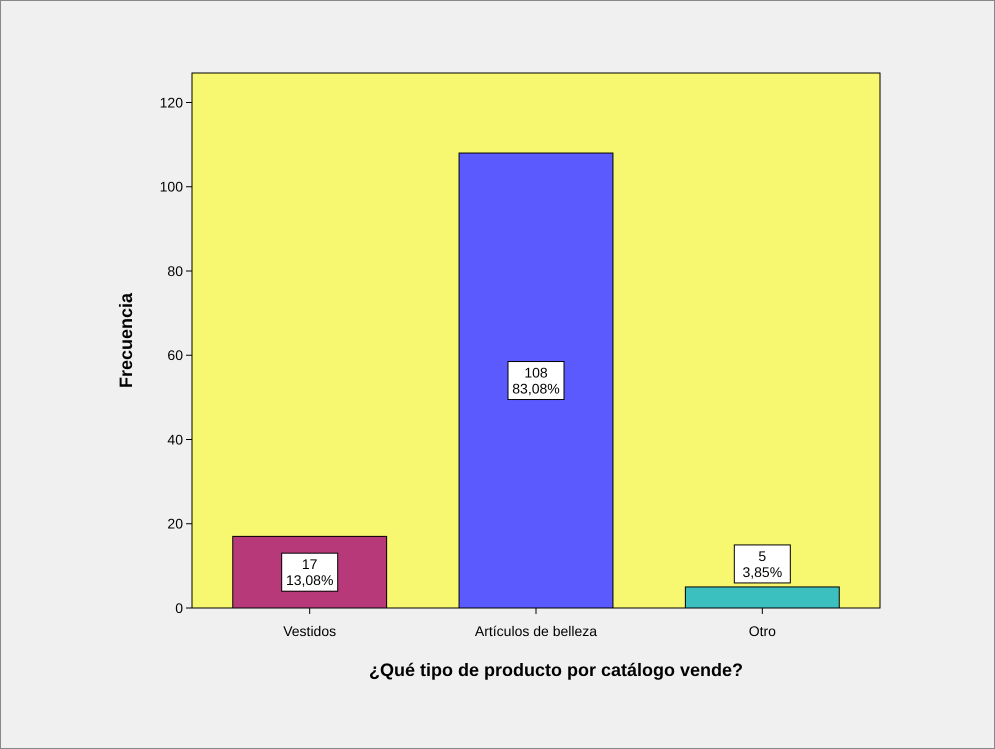 The height and width of the screenshot is (749, 995). Describe the element at coordinates (536, 631) in the screenshot. I see `x-tick-label: Artículos de belleza` at that location.